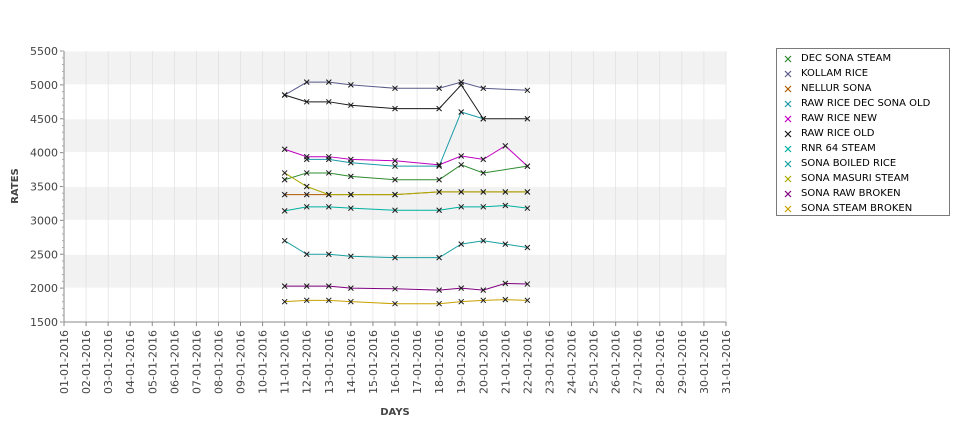  I want to click on x-tick-label: 20-01-2016, so click(483, 362).